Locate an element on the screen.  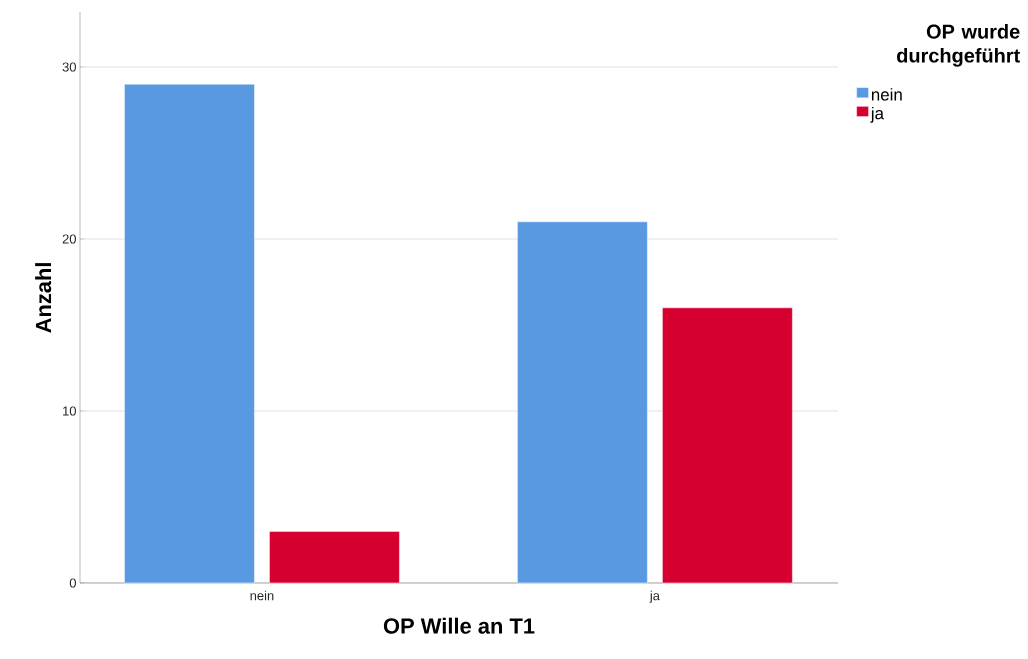
y-tick-label: 30 is located at coordinates (69, 67).